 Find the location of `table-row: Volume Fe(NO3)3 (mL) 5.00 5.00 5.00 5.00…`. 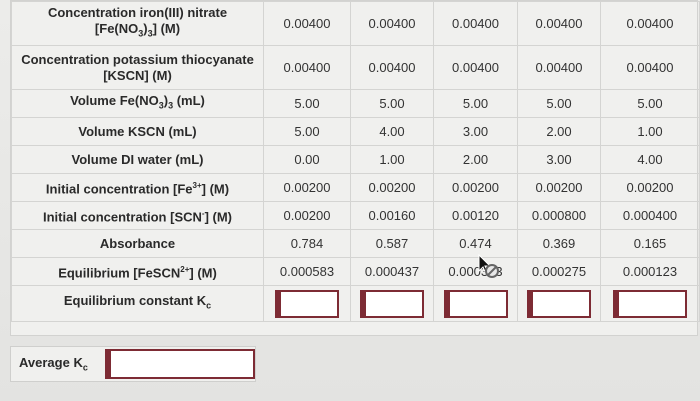

table-row: Volume Fe(NO3)3 (mL) 5.00 5.00 5.00 5.00… is located at coordinates (355, 103).